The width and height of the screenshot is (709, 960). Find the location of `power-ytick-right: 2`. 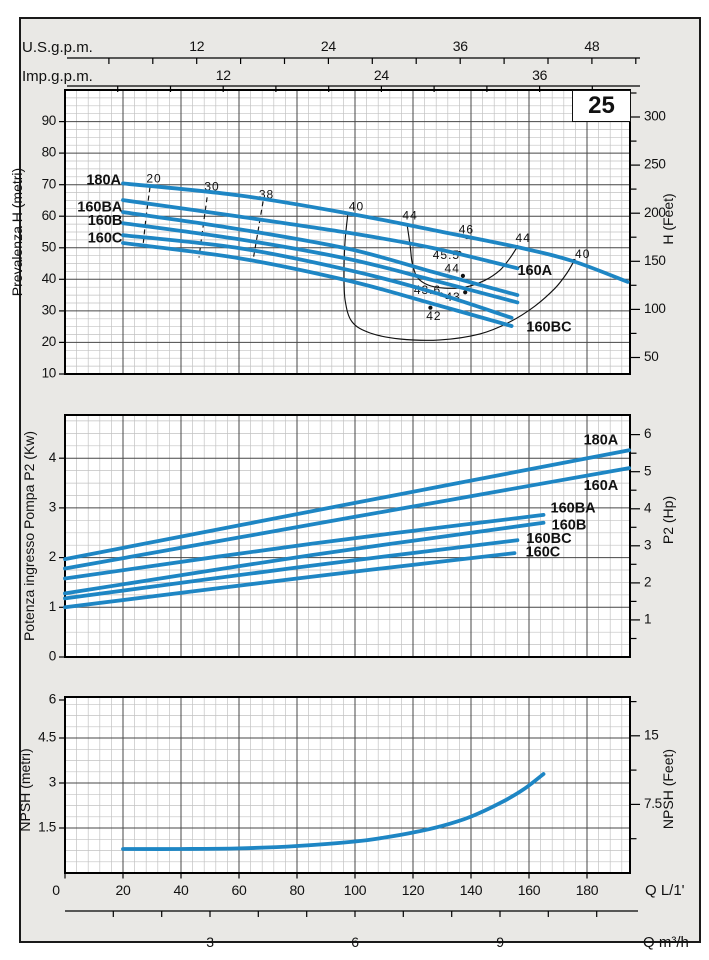

power-ytick-right: 2 is located at coordinates (647, 581).